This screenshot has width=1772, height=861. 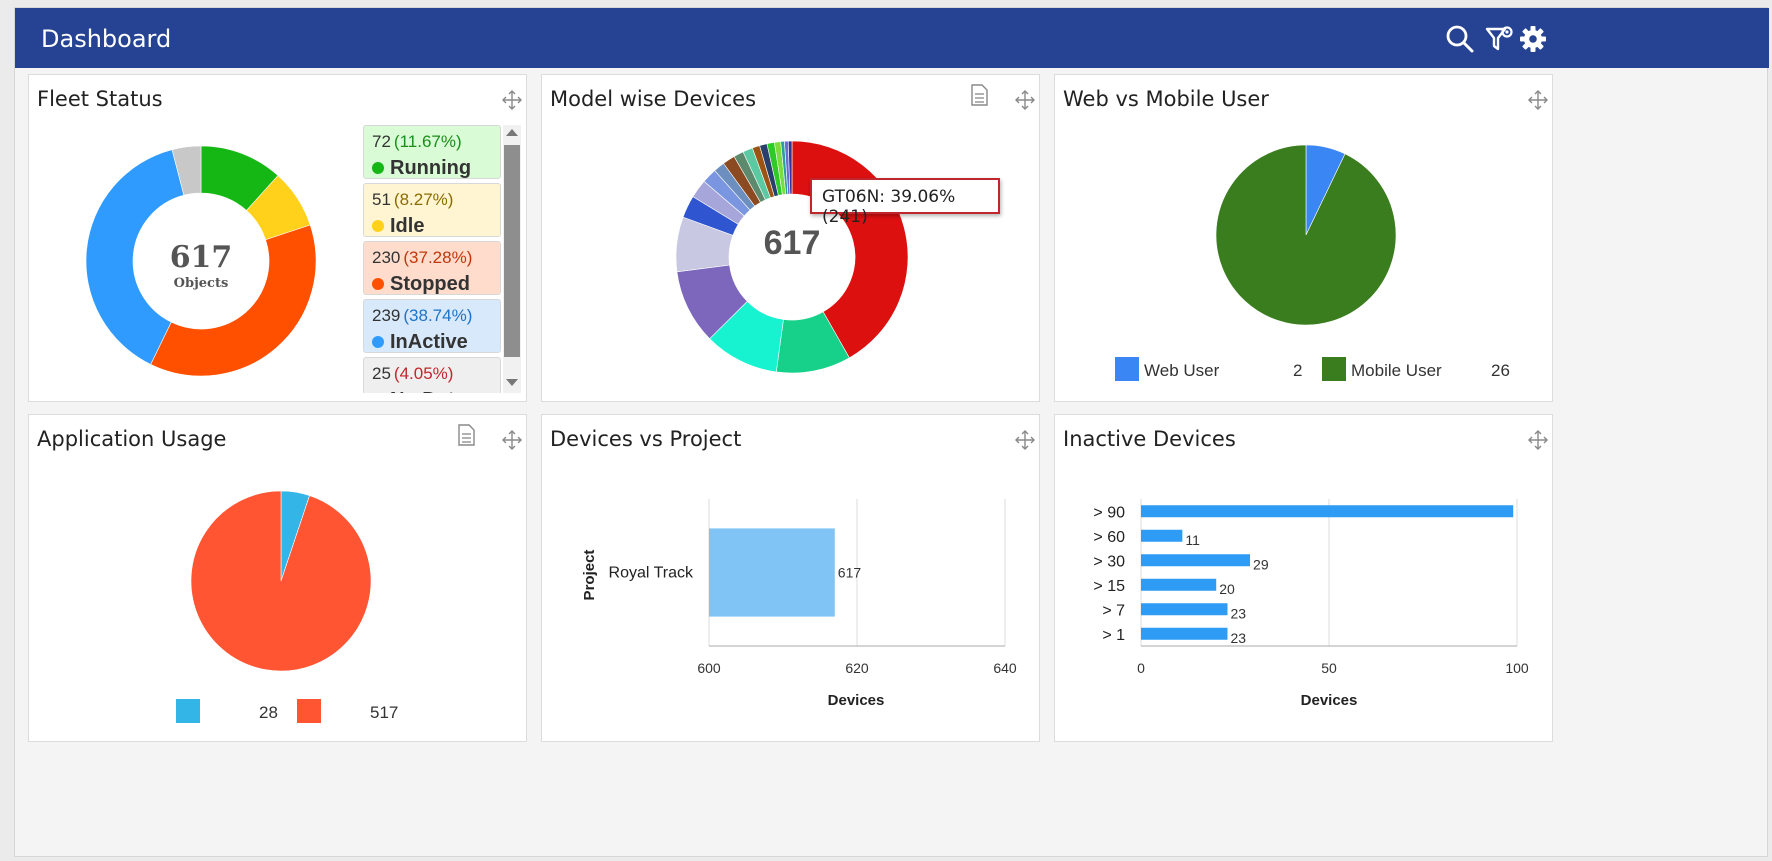 I want to click on legend-count-value: 230, so click(x=386, y=257).